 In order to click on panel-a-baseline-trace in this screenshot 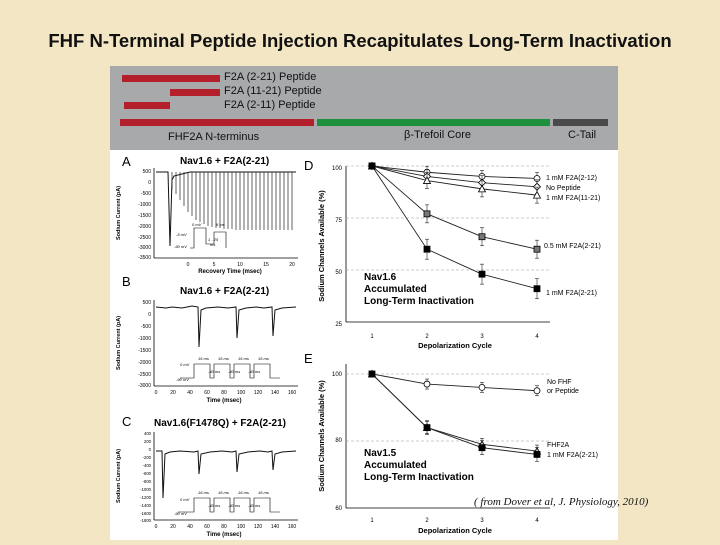, I will do `click(226, 209)`.